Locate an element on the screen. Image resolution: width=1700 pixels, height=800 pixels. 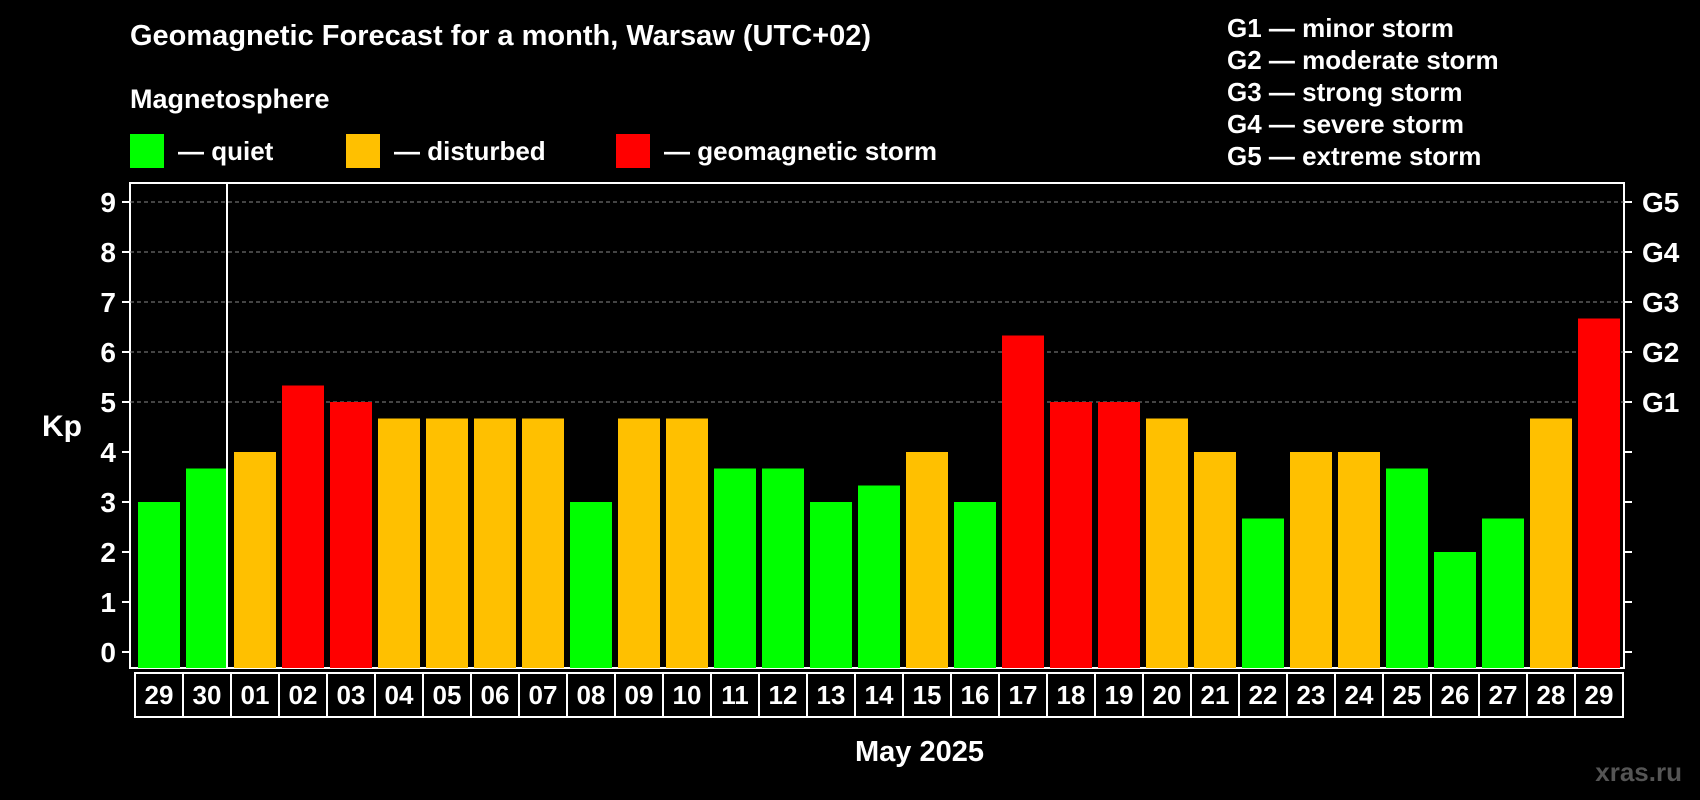
x-tick-label-30: 29 is located at coordinates (1599, 695).